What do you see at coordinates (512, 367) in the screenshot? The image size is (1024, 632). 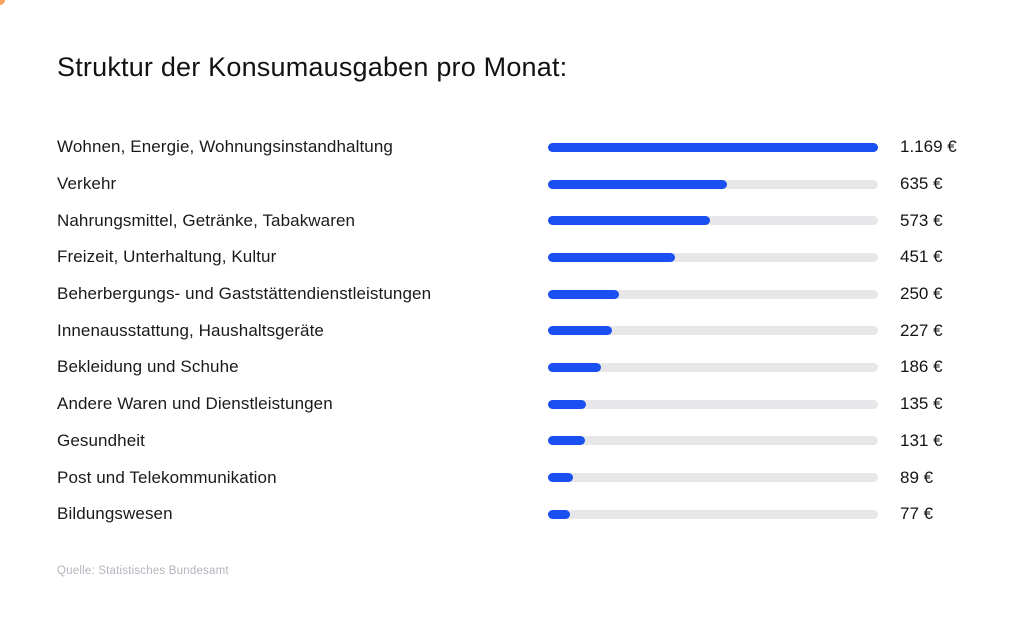 I see `bar-row: Bekleidung und Schuhe 186 €` at bounding box center [512, 367].